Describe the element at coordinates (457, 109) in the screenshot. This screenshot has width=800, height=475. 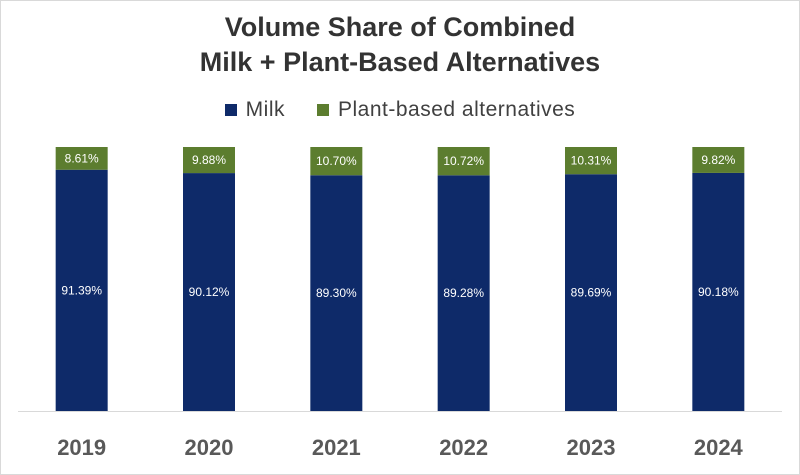
I see `legend-label-plant-based: Plant-based alternatives` at that location.